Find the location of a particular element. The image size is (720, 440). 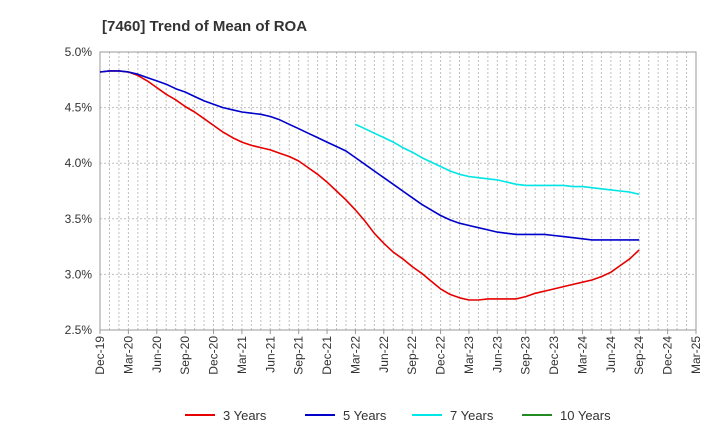

y-tick-label: 4.5% is located at coordinates (79, 108).